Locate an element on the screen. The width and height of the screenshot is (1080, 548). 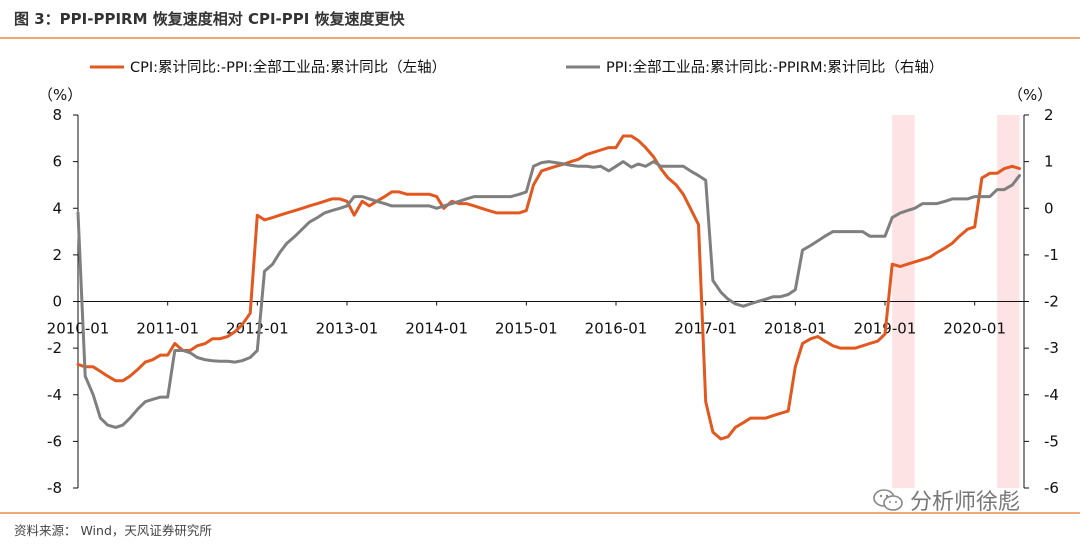
x-tick-label: 2011-01 is located at coordinates (167, 329).